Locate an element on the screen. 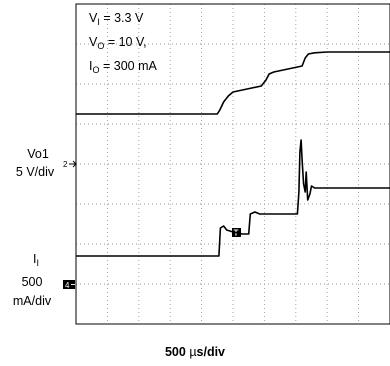 The width and height of the screenshot is (390, 366). ch2-marker-label: 2 is located at coordinates (65, 164).